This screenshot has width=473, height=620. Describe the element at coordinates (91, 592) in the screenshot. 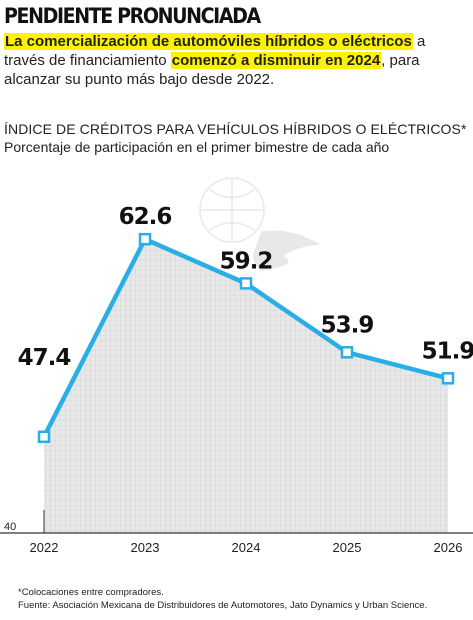

I see `footnote-note: *Colocaciones entre compradores.` at that location.